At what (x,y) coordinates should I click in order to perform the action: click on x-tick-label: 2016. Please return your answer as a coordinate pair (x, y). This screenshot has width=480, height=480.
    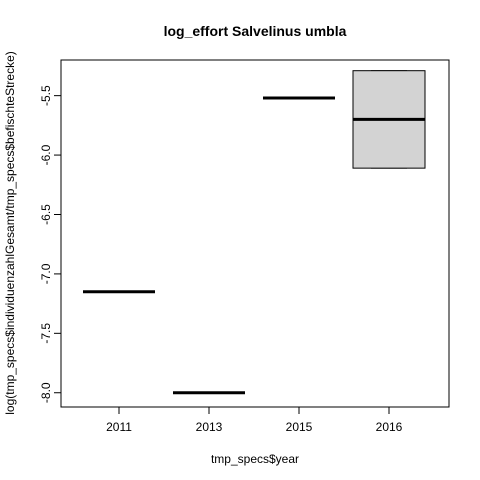
    Looking at the image, I should click on (389, 427).